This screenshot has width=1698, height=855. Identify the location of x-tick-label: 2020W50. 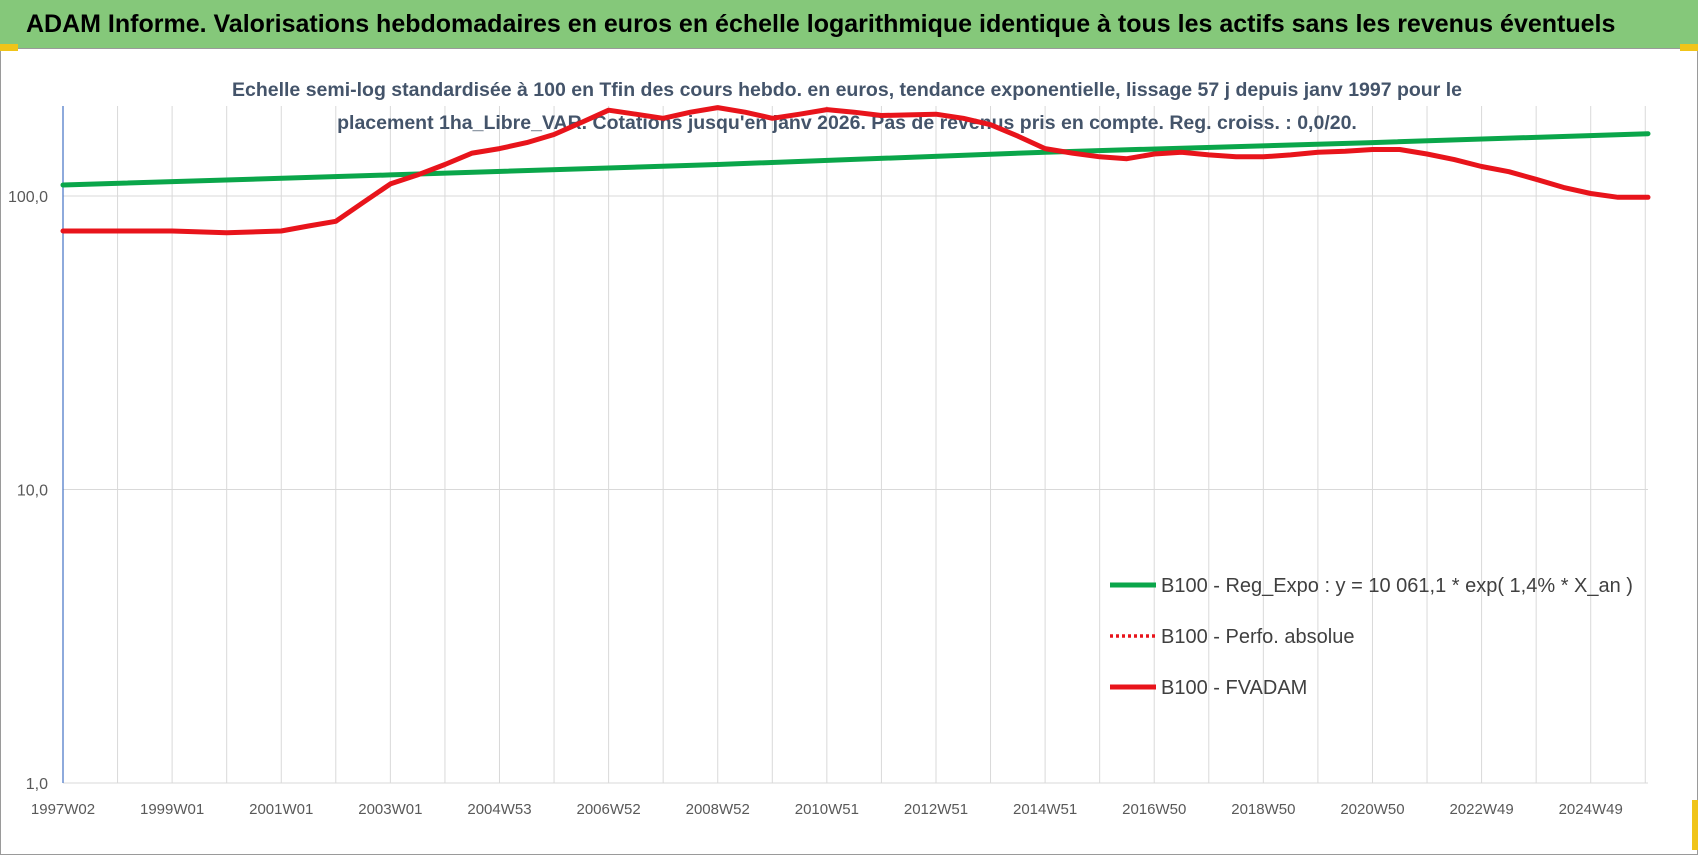
(1372, 809).